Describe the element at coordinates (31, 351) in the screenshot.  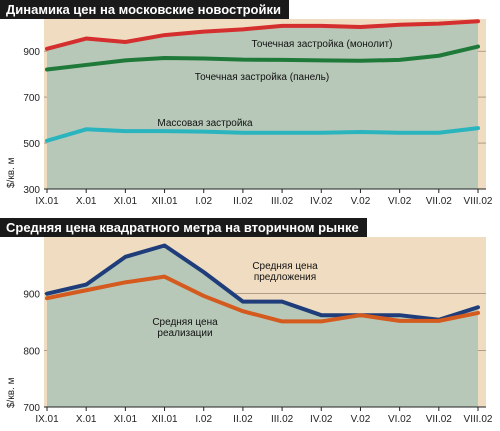
I see `y-tick-label: 800` at that location.